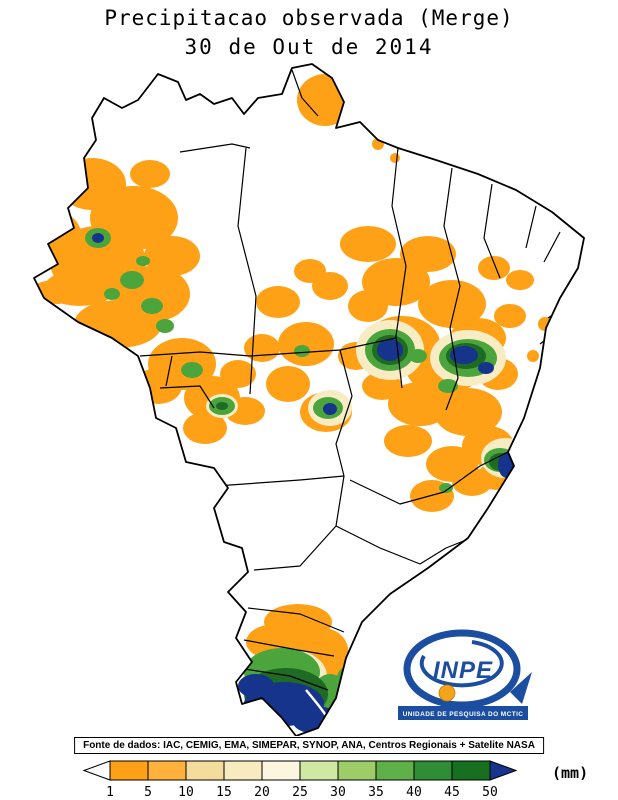 The height and width of the screenshot is (800, 618). What do you see at coordinates (490, 792) in the screenshot?
I see `legend-tick-label: 50` at bounding box center [490, 792].